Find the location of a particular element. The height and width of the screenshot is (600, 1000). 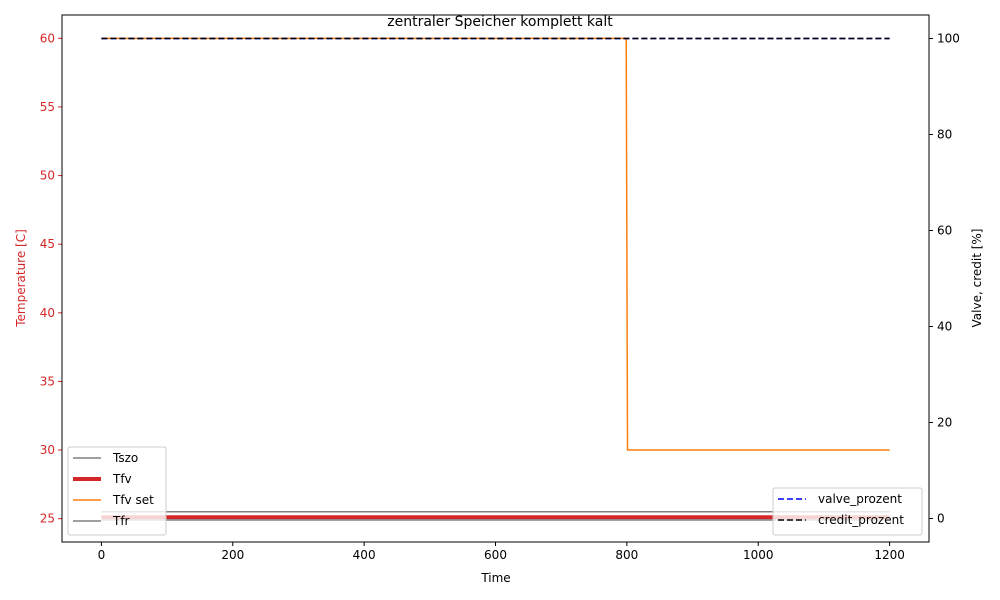

y-axis-label-right: Valve, credit [%] is located at coordinates (977, 278).